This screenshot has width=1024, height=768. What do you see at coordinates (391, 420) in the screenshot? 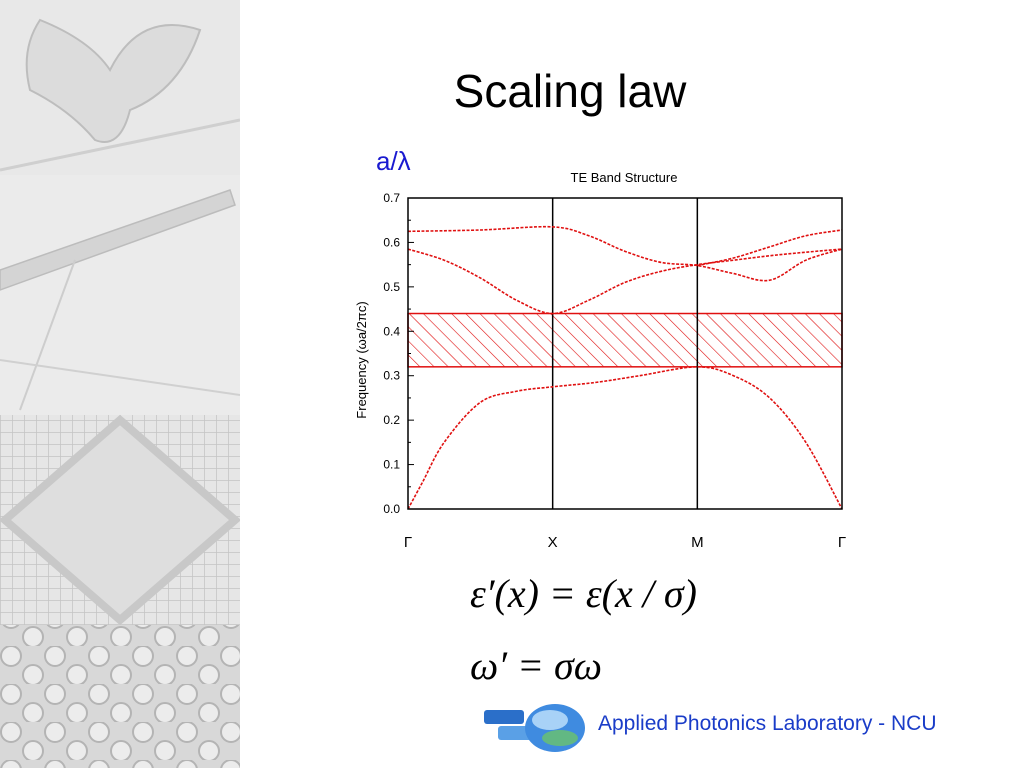
I see `y-tick-label: 0.2` at bounding box center [391, 420].